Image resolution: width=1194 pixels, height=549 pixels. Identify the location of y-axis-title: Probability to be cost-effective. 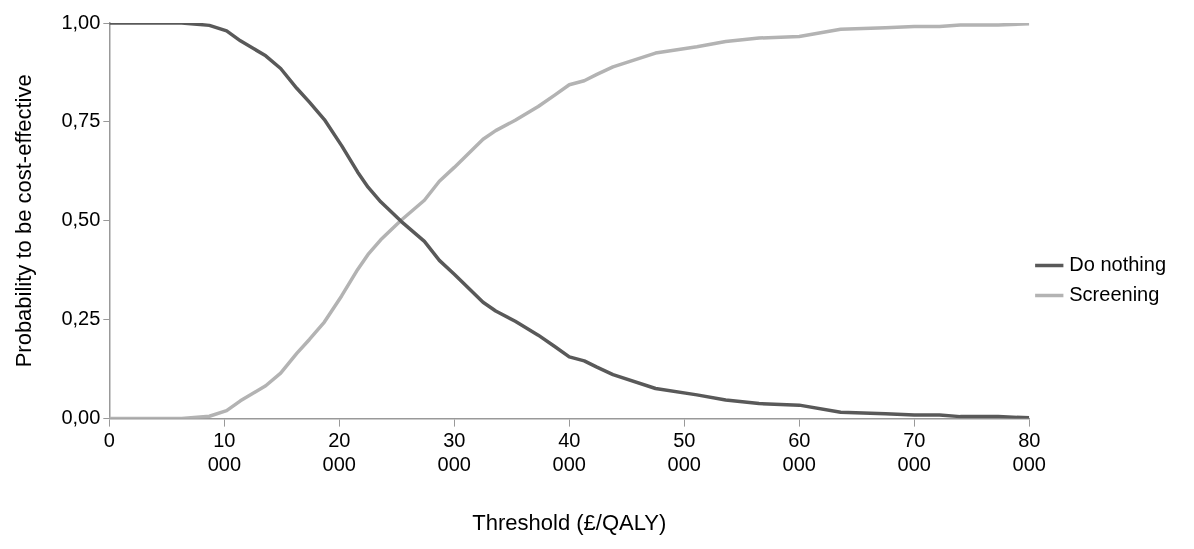
(24, 221).